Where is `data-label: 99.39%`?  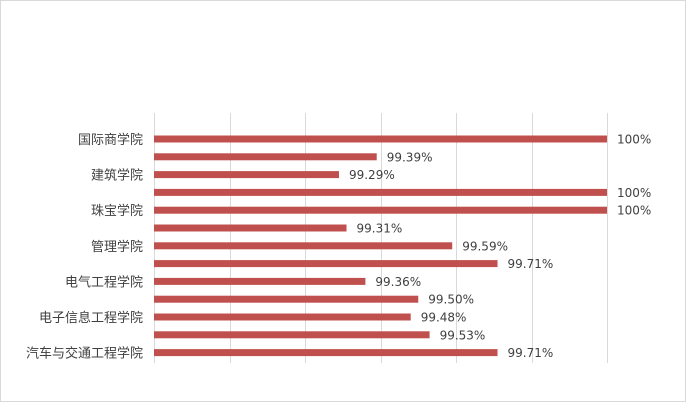 data-label: 99.39% is located at coordinates (410, 157).